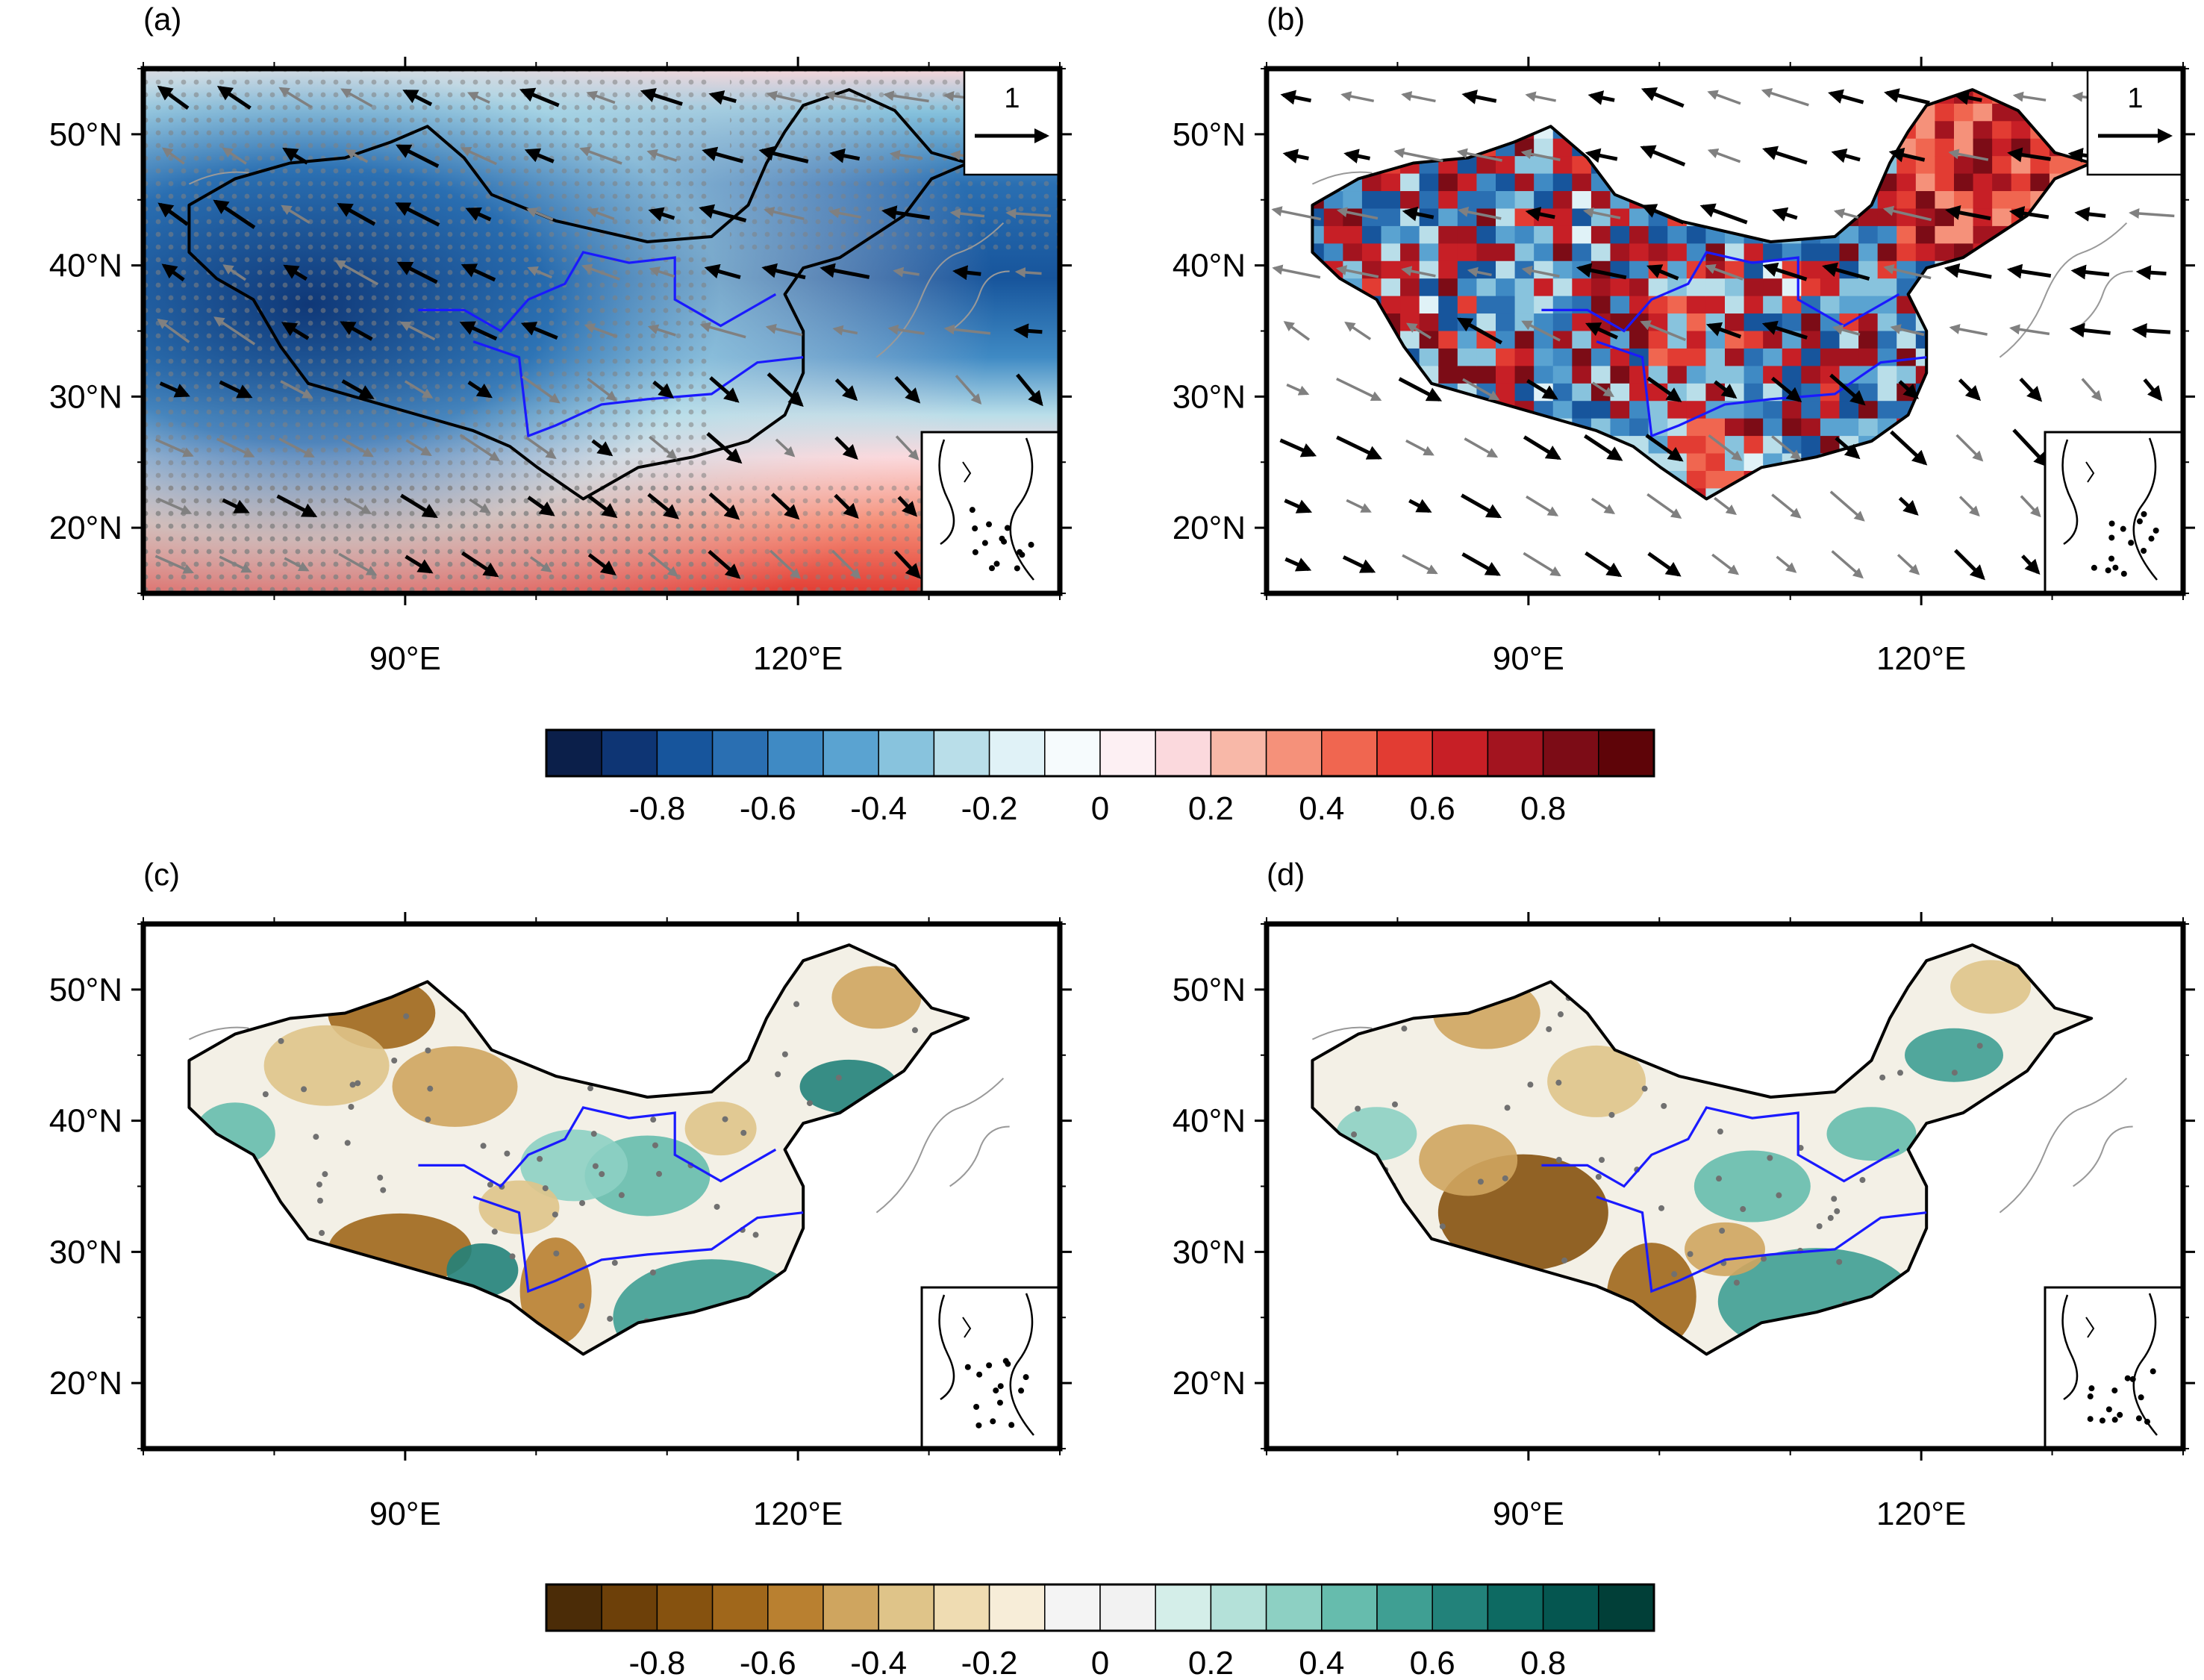 This screenshot has width=2204, height=1680. Describe the element at coordinates (1100, 777) in the screenshot. I see `colorbar-blue-red: -0.8 -0.6 -0.4 -0.2 0 0.2 0.4 0.6 0.8` at that location.